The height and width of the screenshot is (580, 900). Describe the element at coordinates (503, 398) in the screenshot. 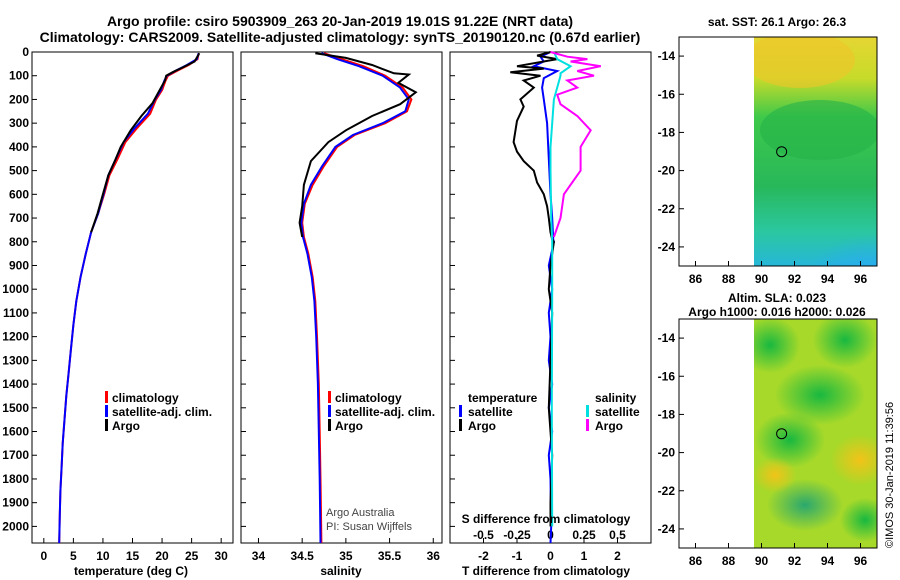

I see `legend-temperature: temperature` at that location.